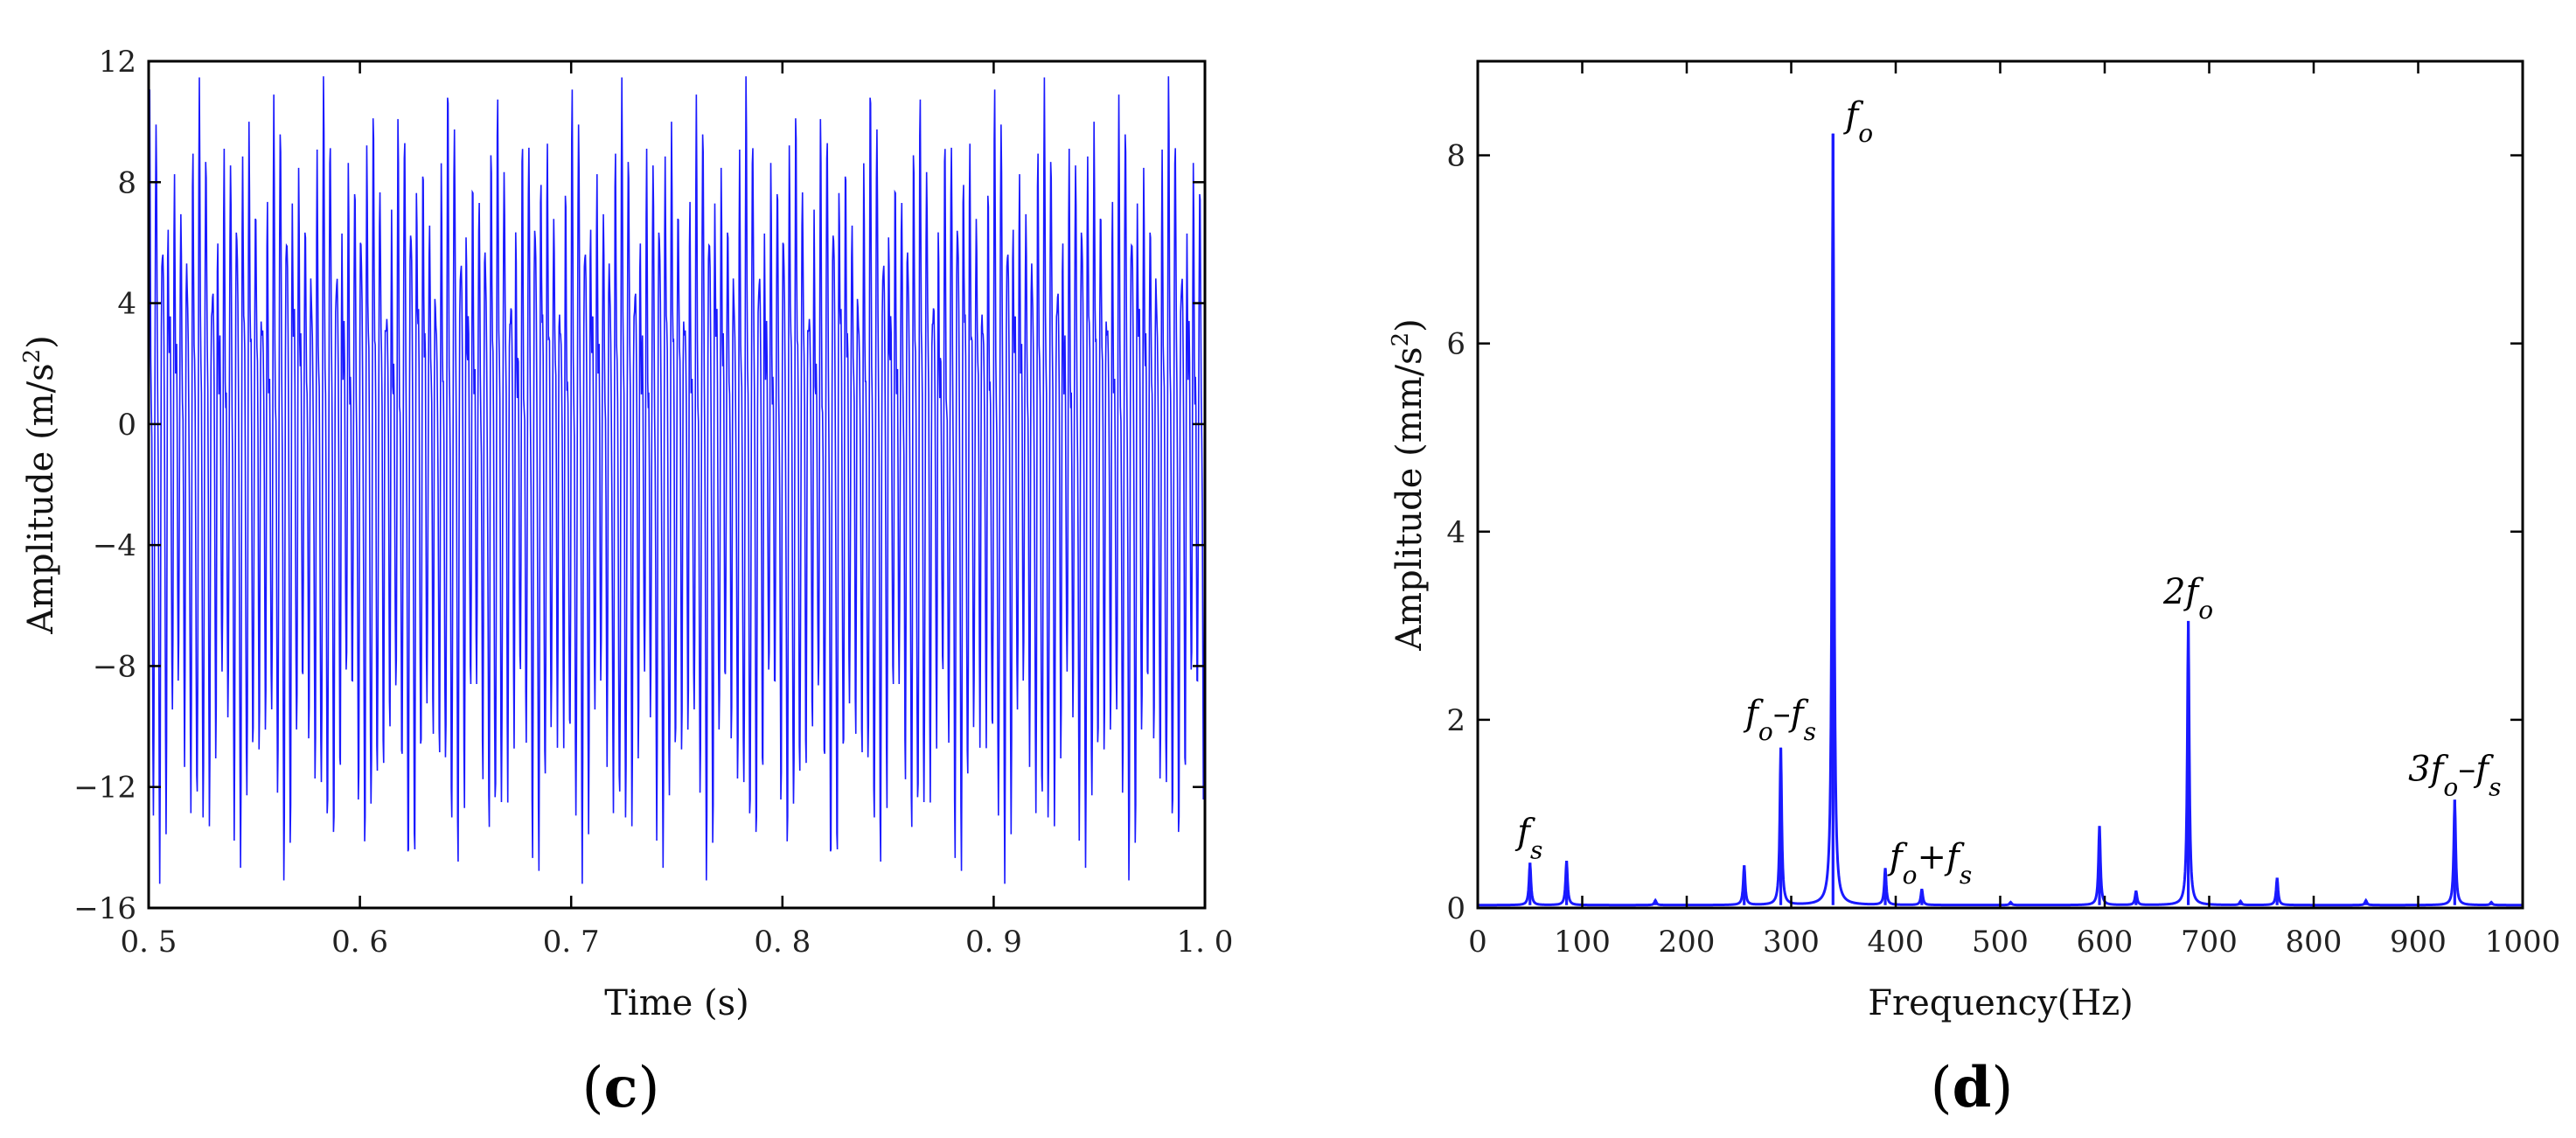  Describe the element at coordinates (1456, 720) in the screenshot. I see `d-ytick-label: 2` at that location.